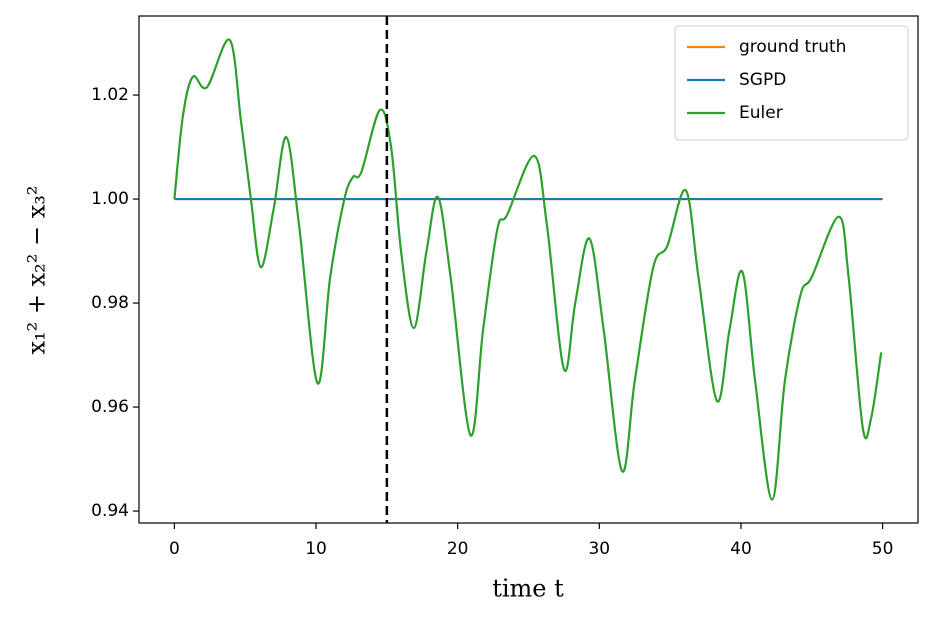 This screenshot has height=626, width=935. Describe the element at coordinates (741, 549) in the screenshot. I see `x-tick-label: 40` at that location.